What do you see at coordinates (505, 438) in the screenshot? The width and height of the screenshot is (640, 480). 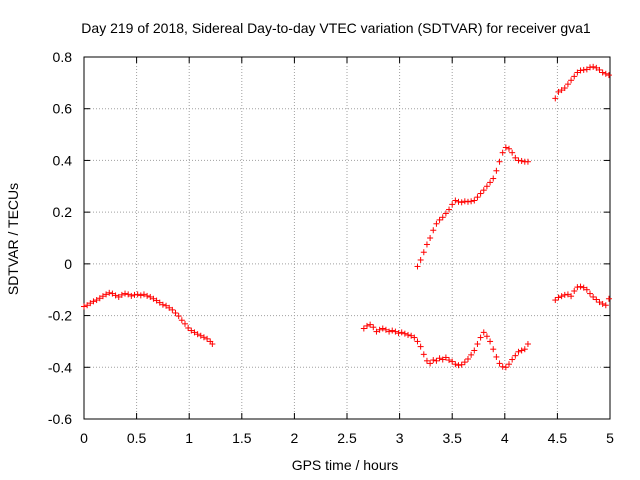 I see `x-tick-label: 4` at bounding box center [505, 438].